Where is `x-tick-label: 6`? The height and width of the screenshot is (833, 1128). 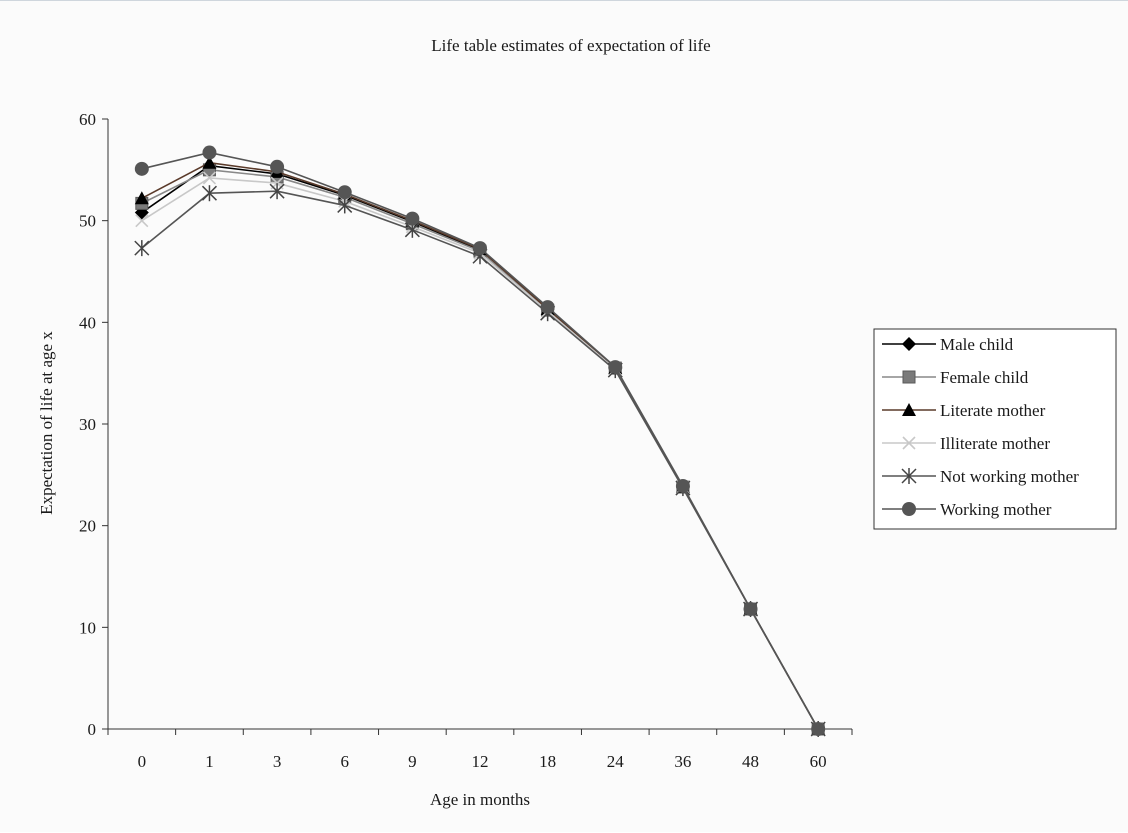 x-tick-label: 6 is located at coordinates (344, 761).